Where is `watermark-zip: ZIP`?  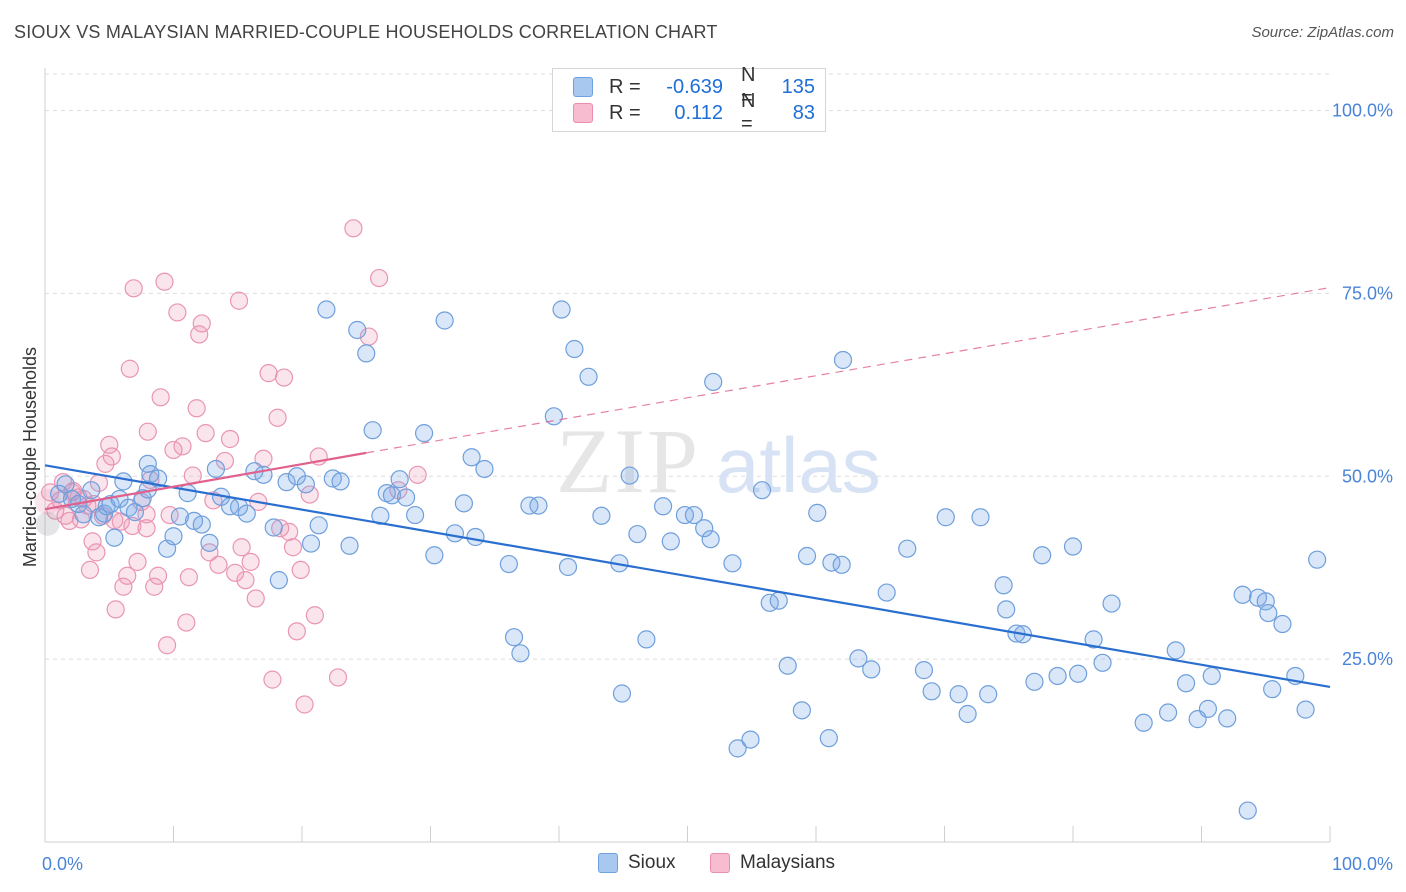
watermark-zip: ZIP is located at coordinates (628, 461).